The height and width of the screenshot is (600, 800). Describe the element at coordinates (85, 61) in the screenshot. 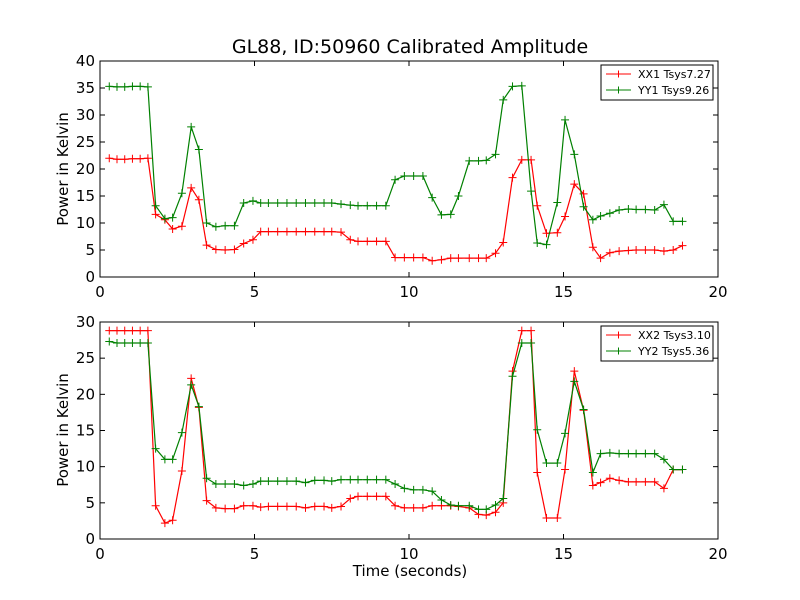

I see `y-tick-label: 40` at that location.